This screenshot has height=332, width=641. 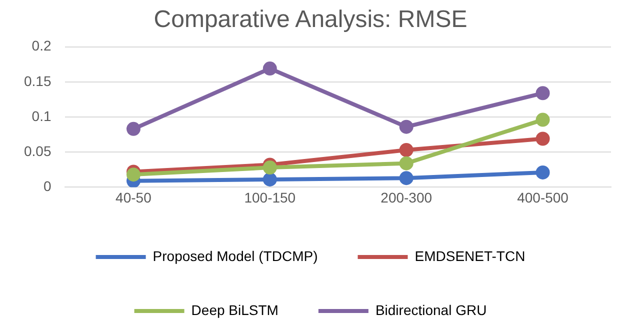 I want to click on legend-label: Proposed Model (TDCMP), so click(x=235, y=256).